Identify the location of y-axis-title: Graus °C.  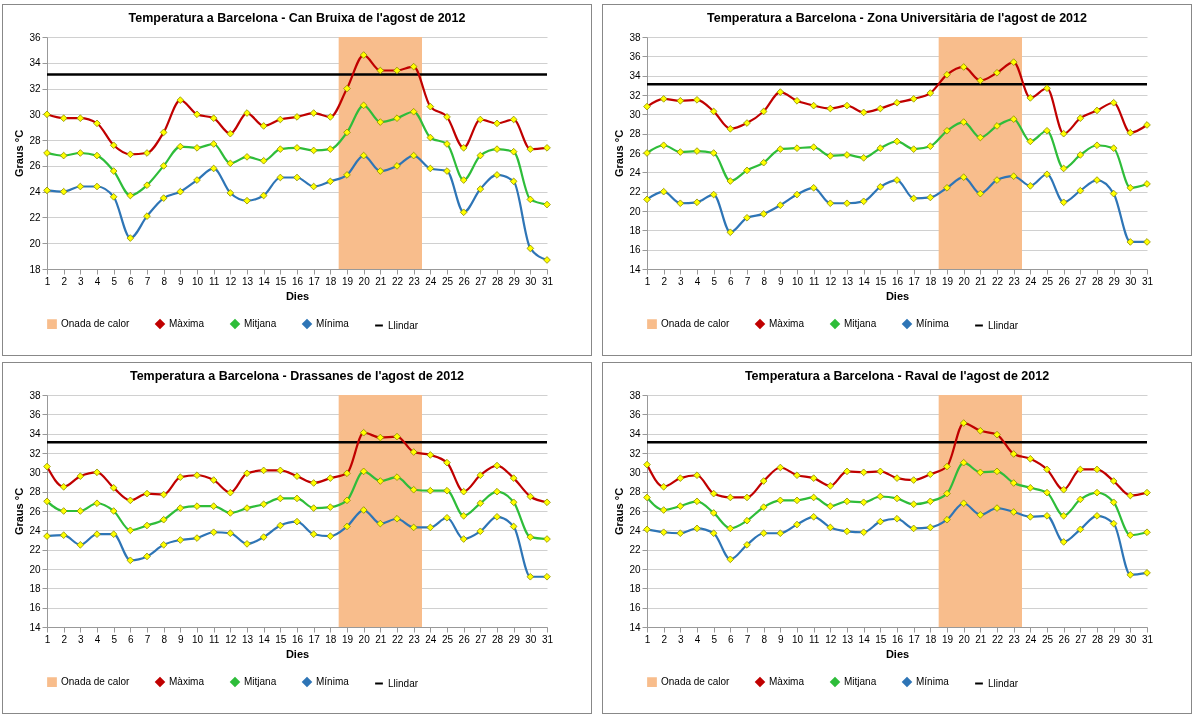
(619, 511).